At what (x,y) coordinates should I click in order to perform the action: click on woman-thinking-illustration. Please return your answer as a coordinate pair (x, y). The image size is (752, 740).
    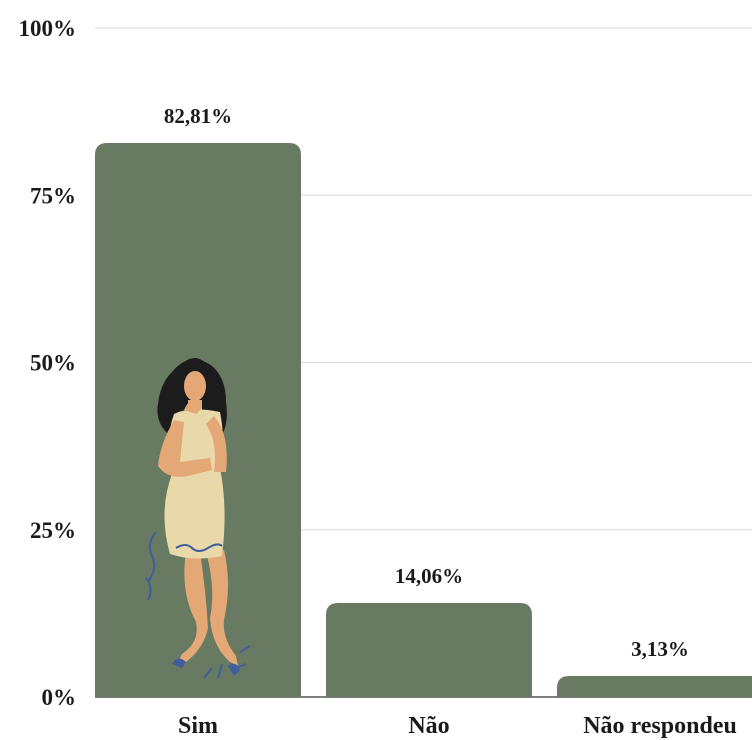
    Looking at the image, I should click on (198, 518).